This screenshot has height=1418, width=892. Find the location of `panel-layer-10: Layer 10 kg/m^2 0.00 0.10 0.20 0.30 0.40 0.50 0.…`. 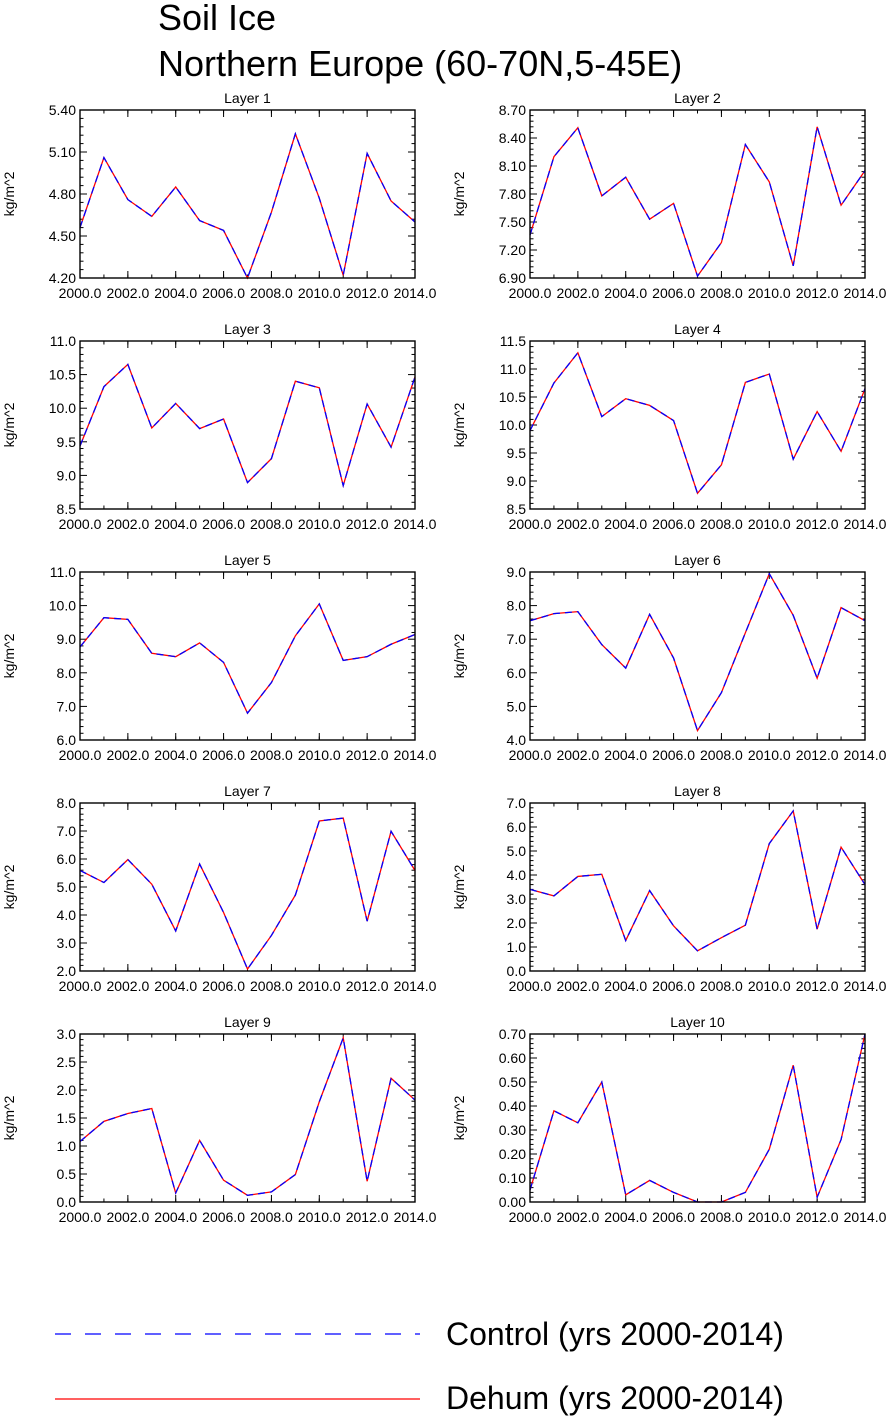

panel-layer-10: Layer 10 kg/m^2 0.00 0.10 0.20 0.30 0.40 0.50 0.… is located at coordinates (669, 1119).